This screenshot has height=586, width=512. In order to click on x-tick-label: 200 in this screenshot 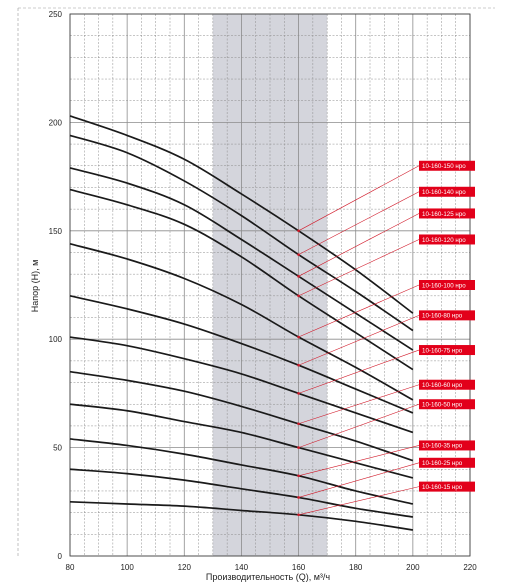, I will do `click(413, 567)`.